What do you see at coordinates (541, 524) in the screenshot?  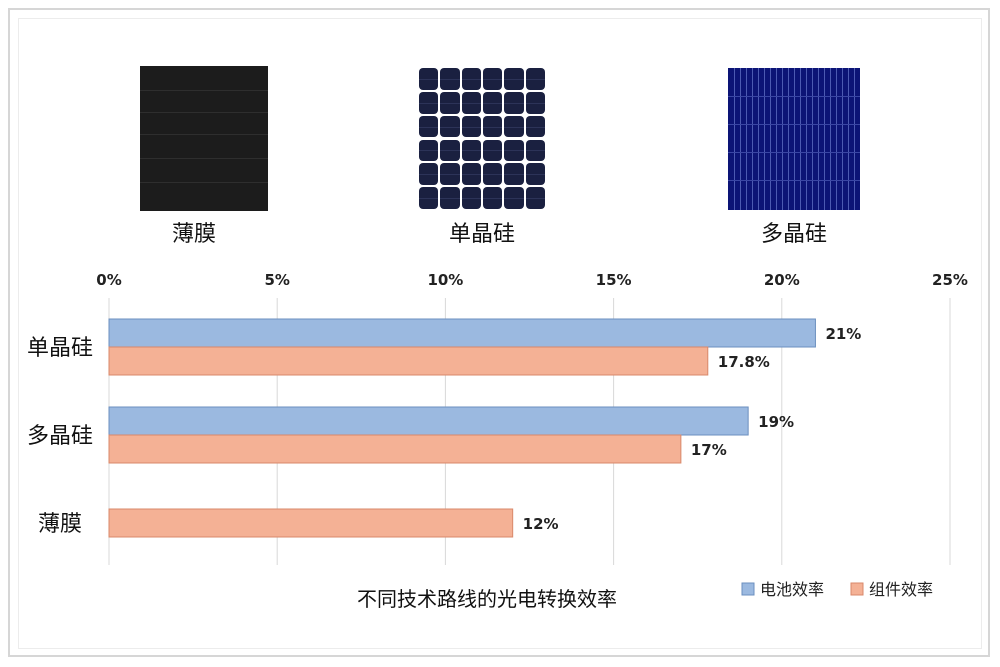 I see `data-label: 12%` at bounding box center [541, 524].